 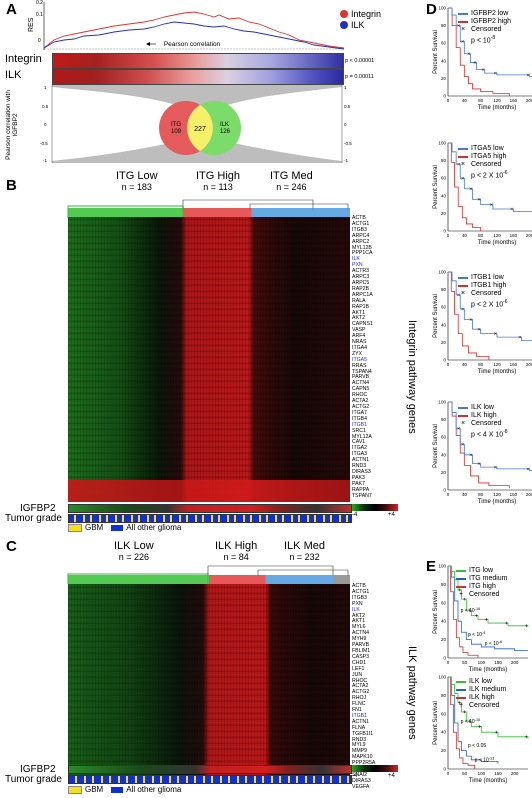 What do you see at coordinates (194, 35) in the screenshot?
I see `ilk-res-line` at bounding box center [194, 35].